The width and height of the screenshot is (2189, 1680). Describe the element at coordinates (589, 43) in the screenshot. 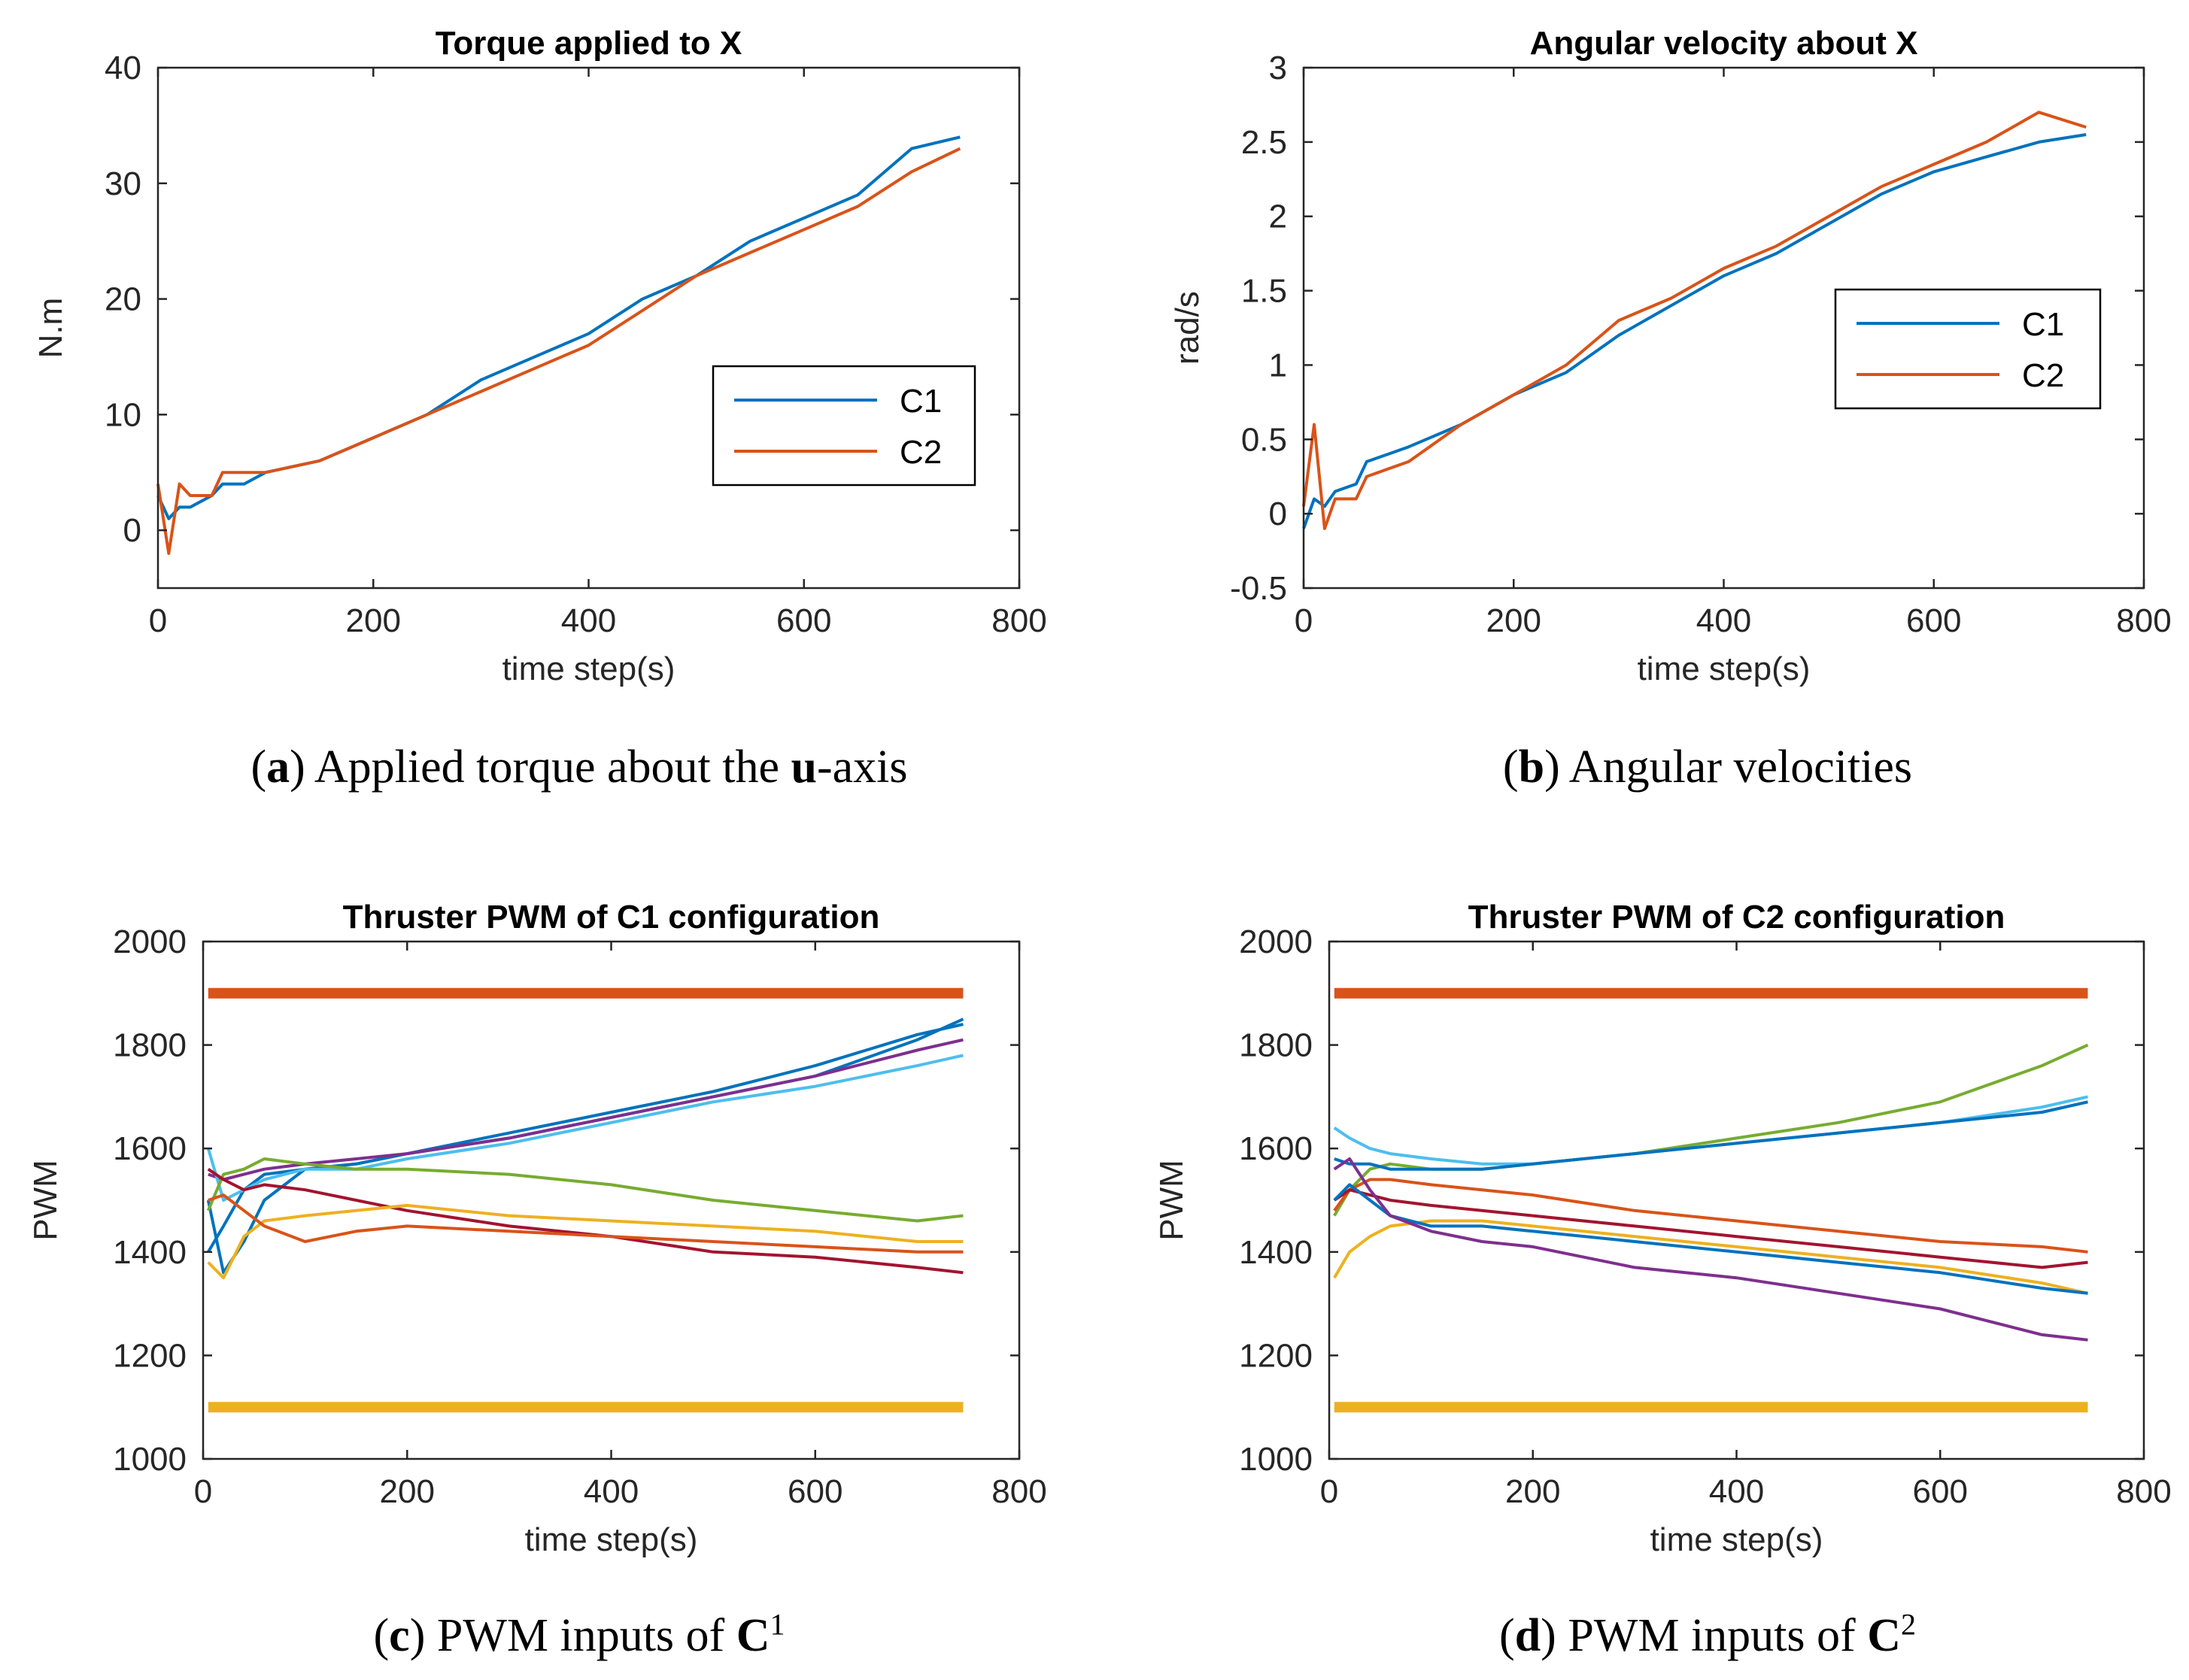

I see `chart-title: Torque applied to X` at that location.